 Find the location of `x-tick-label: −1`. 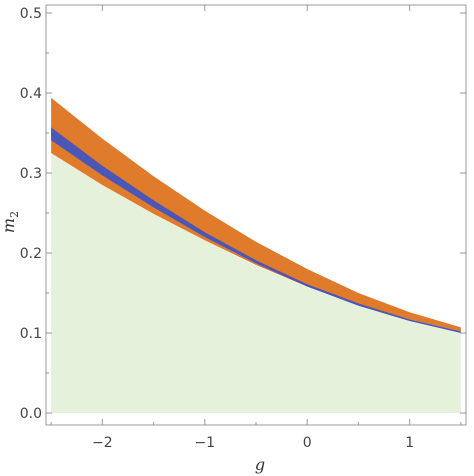

x-tick-label: −1 is located at coordinates (204, 443).